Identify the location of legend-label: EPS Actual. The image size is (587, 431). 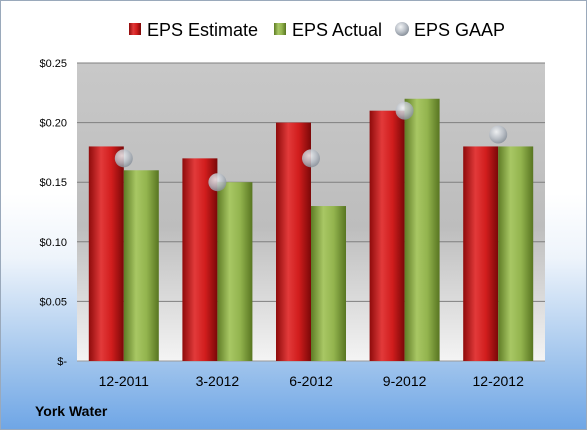
(337, 30).